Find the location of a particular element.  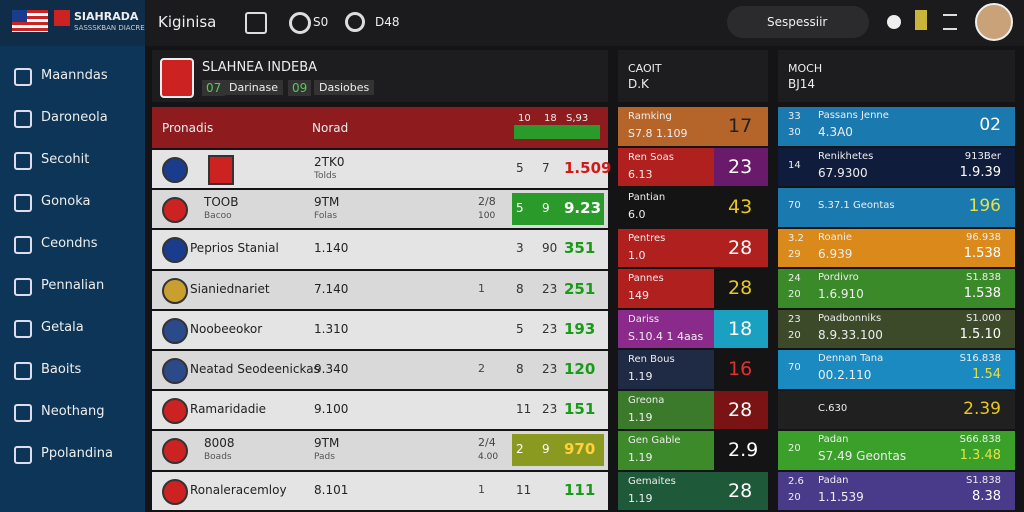

rank: 20 is located at coordinates (794, 448).